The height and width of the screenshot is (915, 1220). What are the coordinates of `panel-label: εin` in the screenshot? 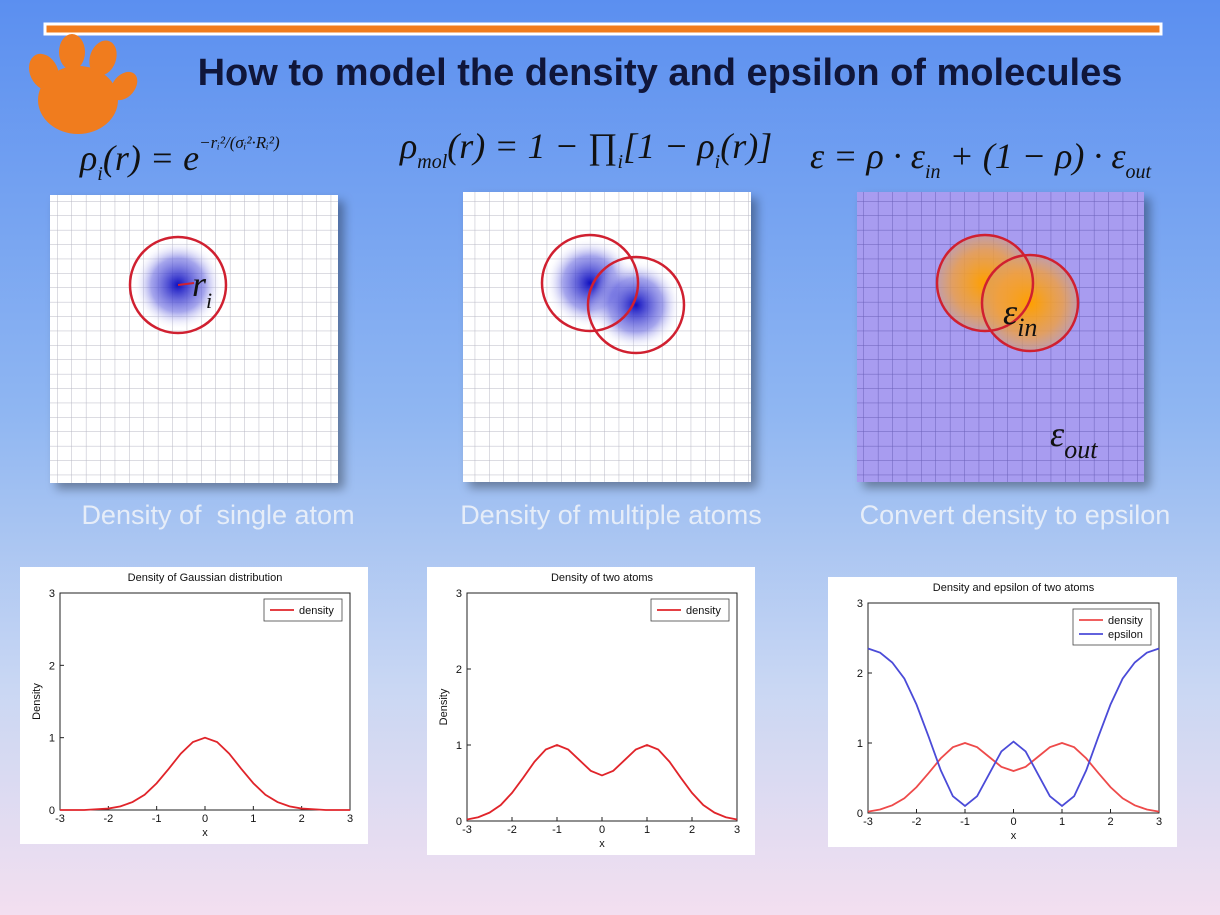 It's located at (1020, 317).